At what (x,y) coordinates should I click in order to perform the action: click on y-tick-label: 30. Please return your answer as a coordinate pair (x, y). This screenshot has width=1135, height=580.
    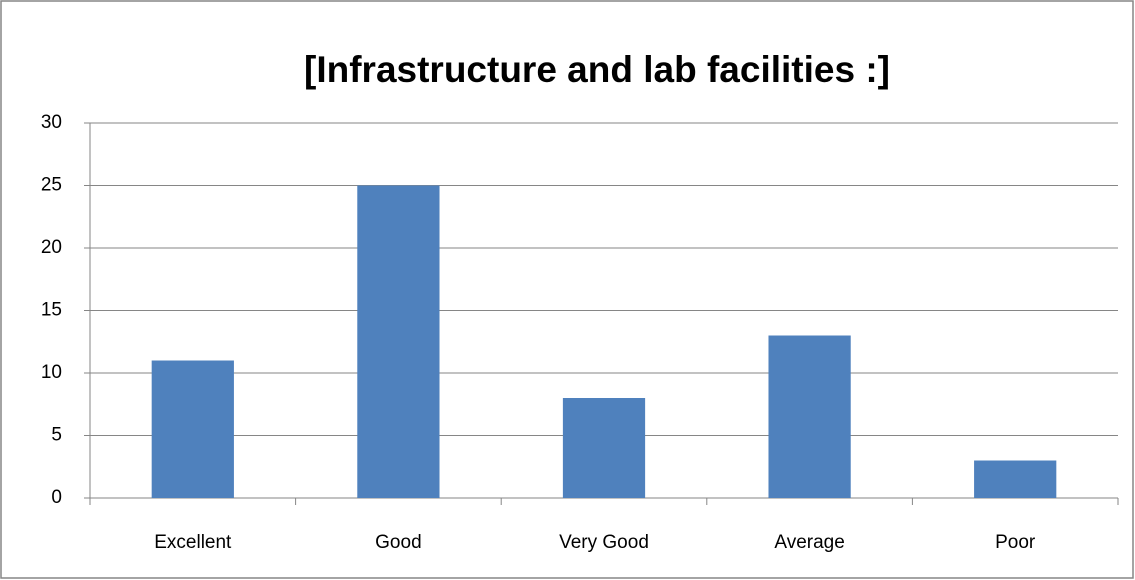
    Looking at the image, I should click on (51, 122).